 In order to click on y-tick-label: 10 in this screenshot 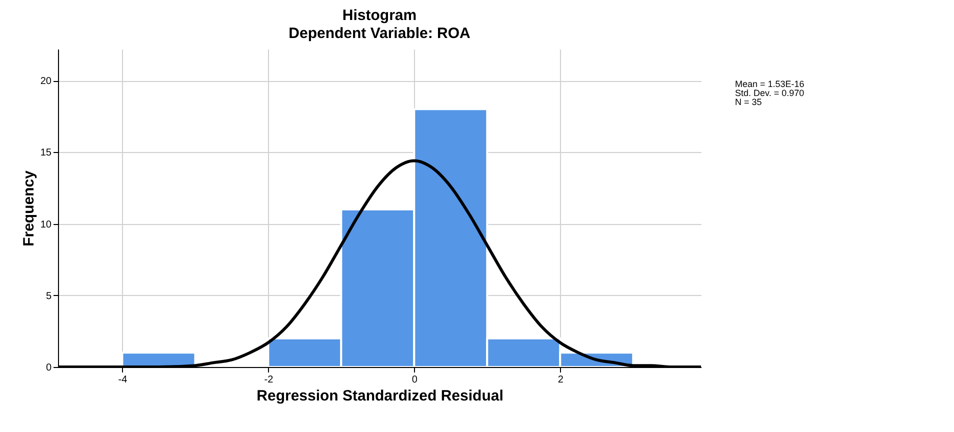, I will do `click(46, 224)`.